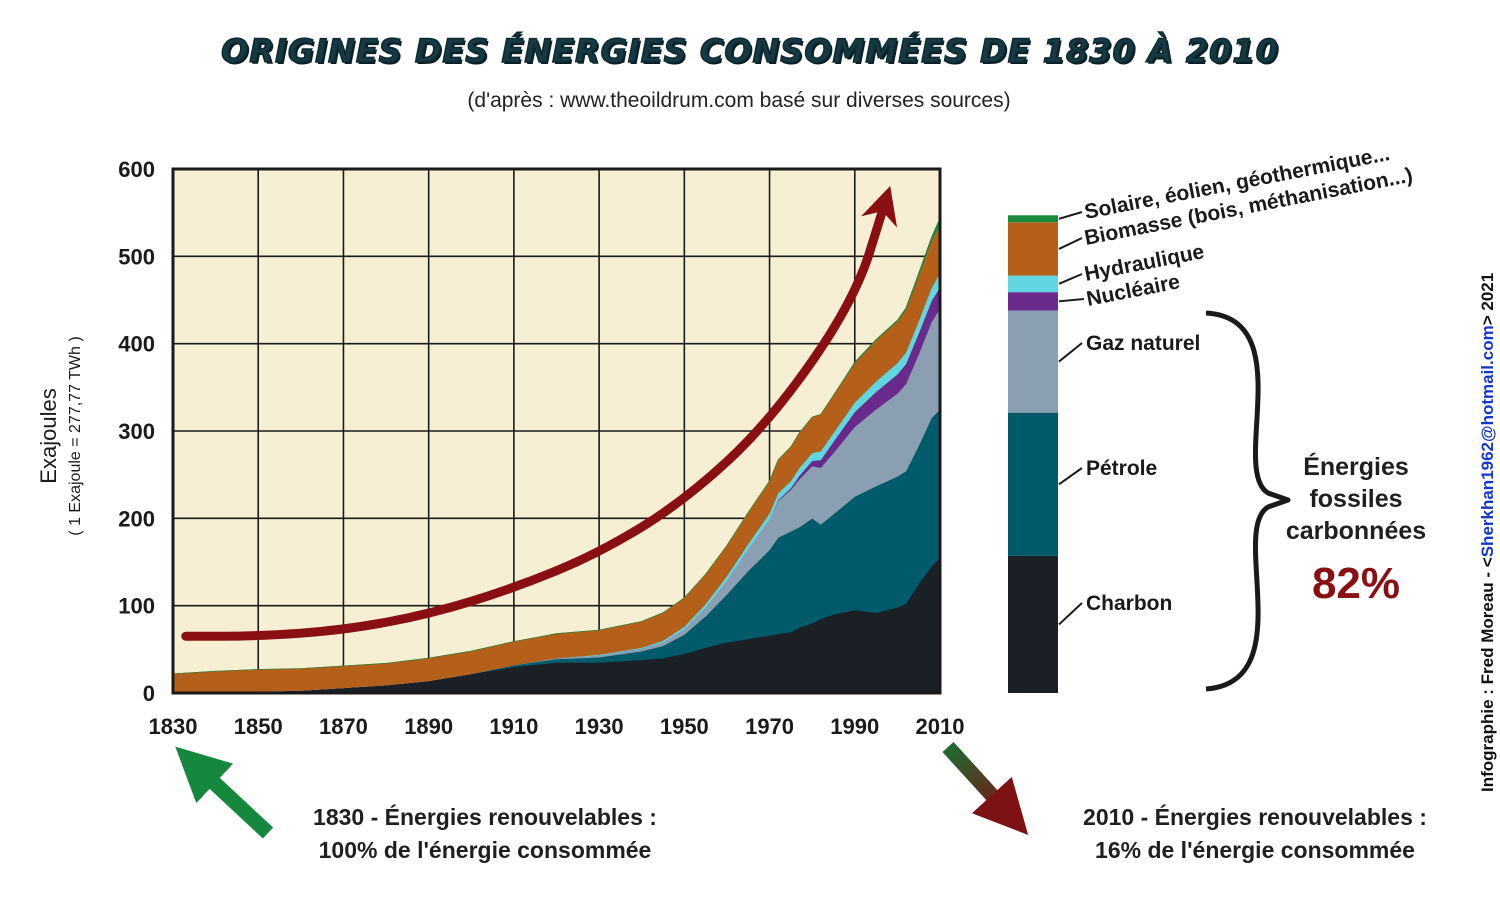 Image resolution: width=1500 pixels, height=907 pixels. What do you see at coordinates (1356, 466) in the screenshot?
I see `fossil-label-line1: Énergies` at bounding box center [1356, 466].